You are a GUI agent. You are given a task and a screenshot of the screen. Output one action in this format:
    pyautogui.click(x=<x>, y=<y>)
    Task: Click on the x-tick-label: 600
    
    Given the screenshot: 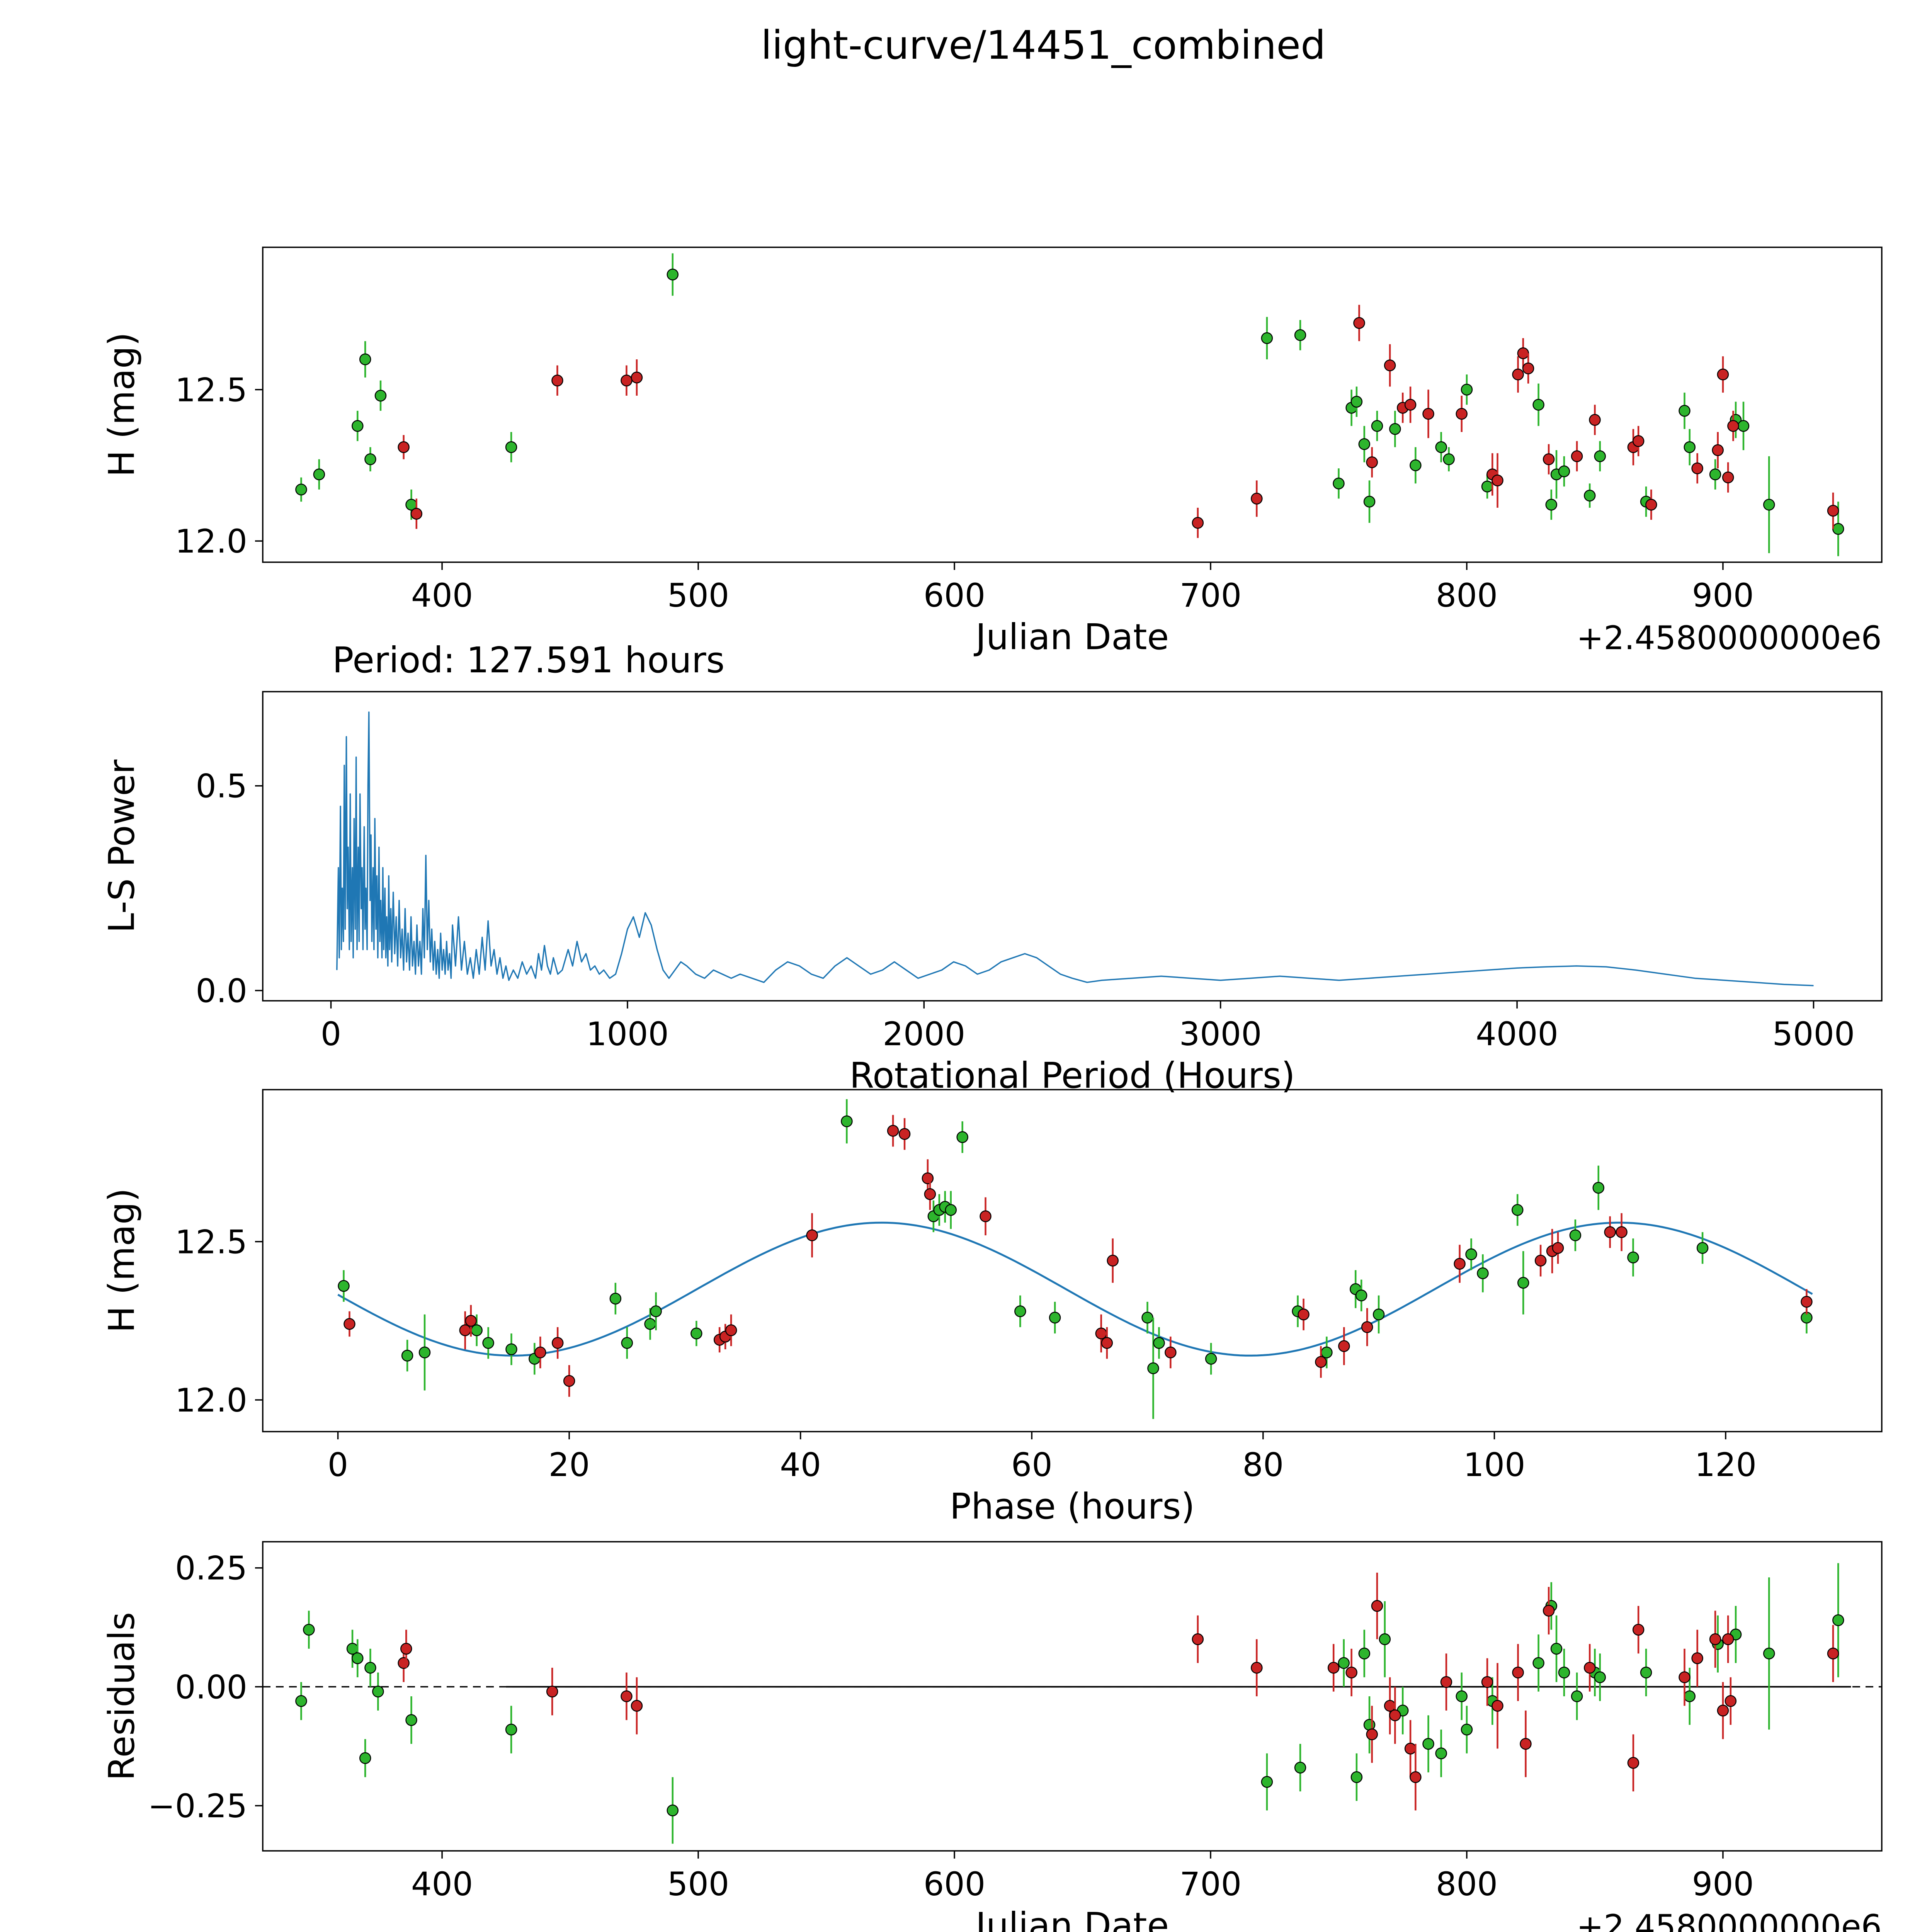 What is the action you would take?
    pyautogui.click(x=954, y=1884)
    